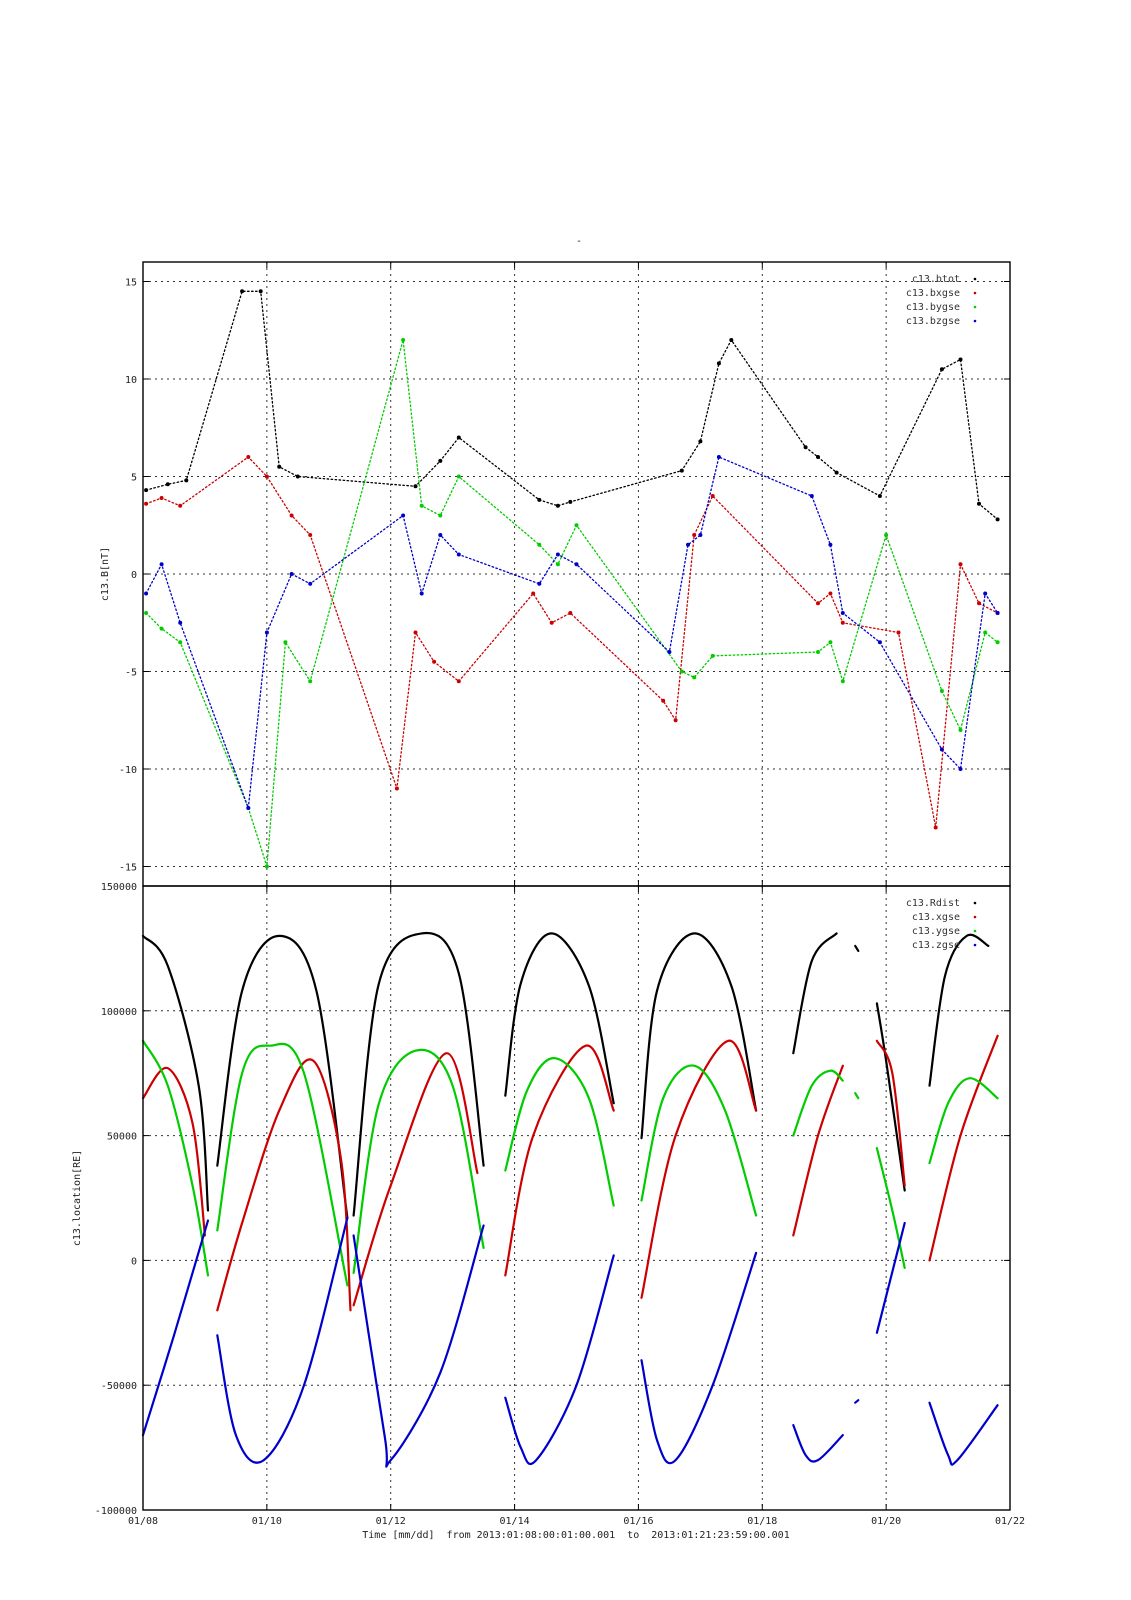 The height and width of the screenshot is (1600, 1131). I want to click on panel-location-legend: c13.Rdist c13.xgse c13.ygse c13.zgse, so click(941, 924).